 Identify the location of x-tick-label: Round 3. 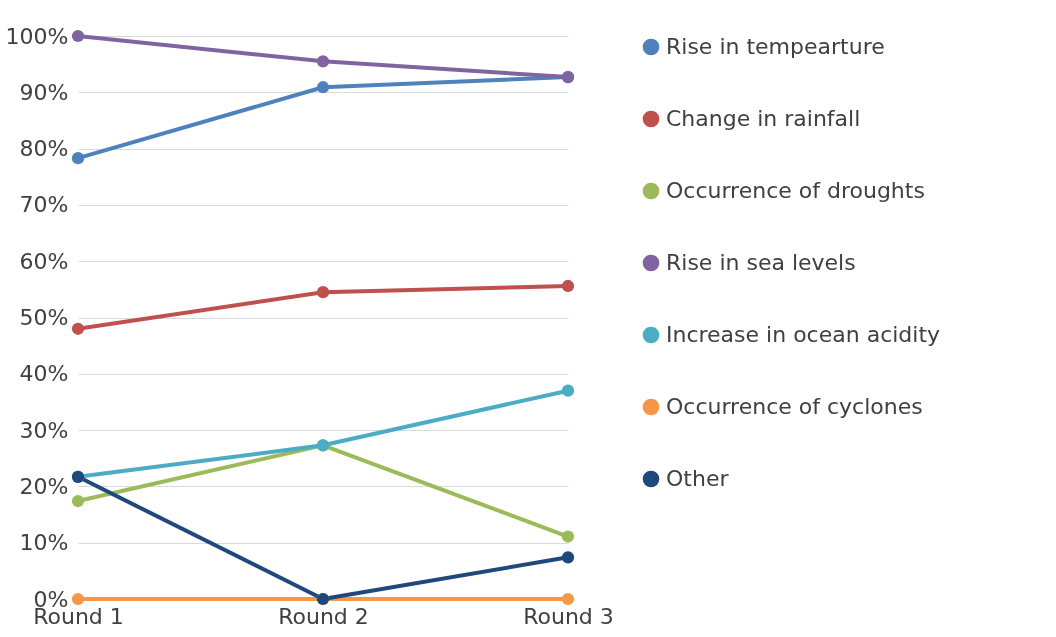
(568, 616).